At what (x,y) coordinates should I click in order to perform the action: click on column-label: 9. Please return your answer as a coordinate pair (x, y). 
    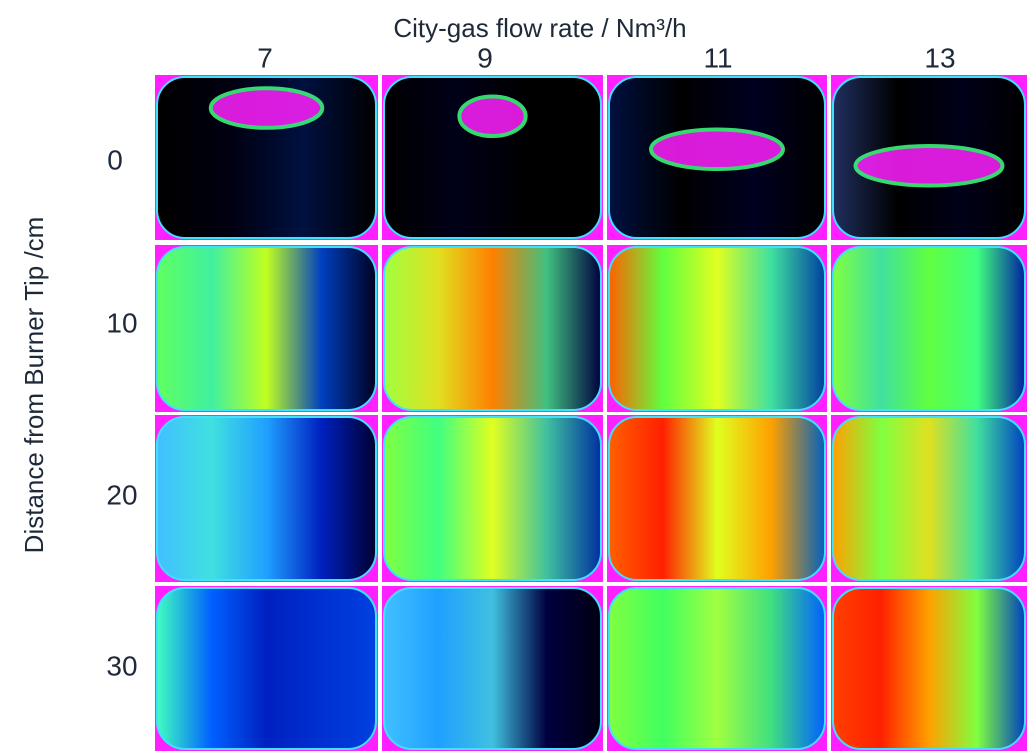
    Looking at the image, I should click on (485, 57).